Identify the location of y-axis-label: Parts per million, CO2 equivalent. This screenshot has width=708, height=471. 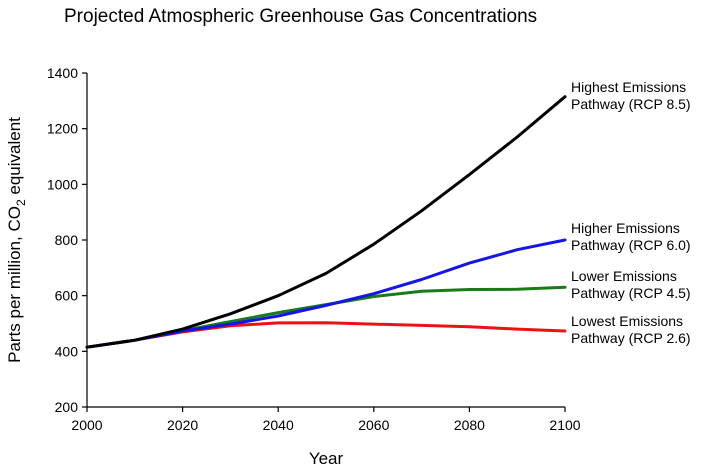
(16, 240).